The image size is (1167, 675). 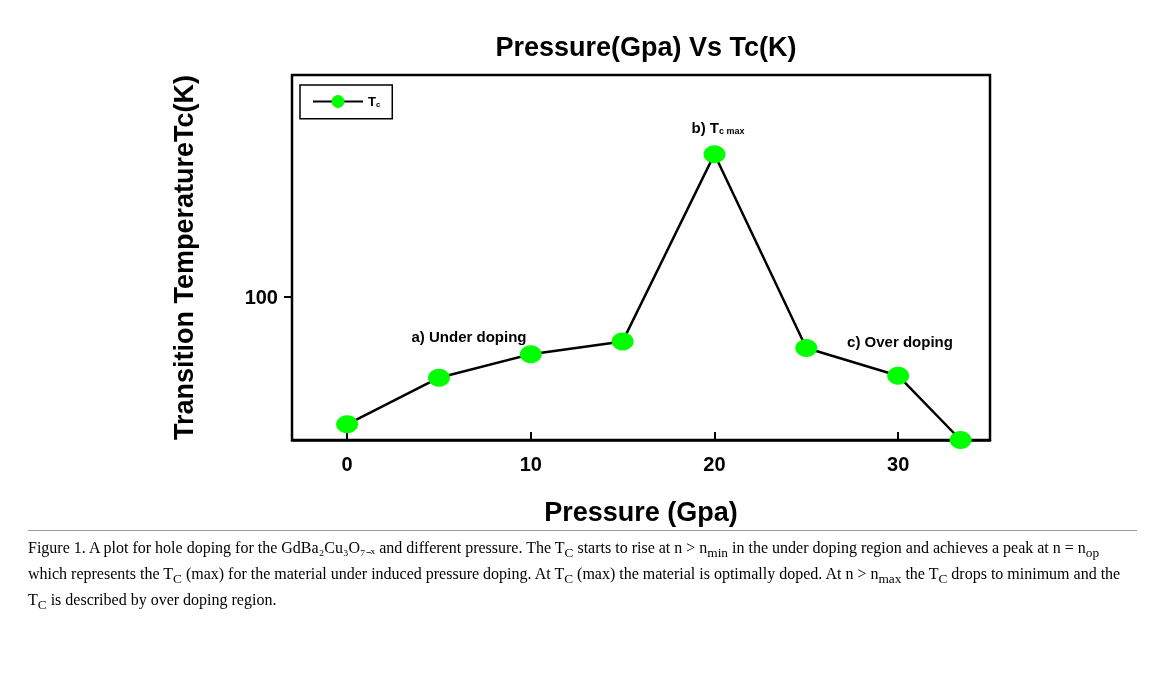 What do you see at coordinates (530, 464) in the screenshot?
I see `x-tick-label: 10` at bounding box center [530, 464].